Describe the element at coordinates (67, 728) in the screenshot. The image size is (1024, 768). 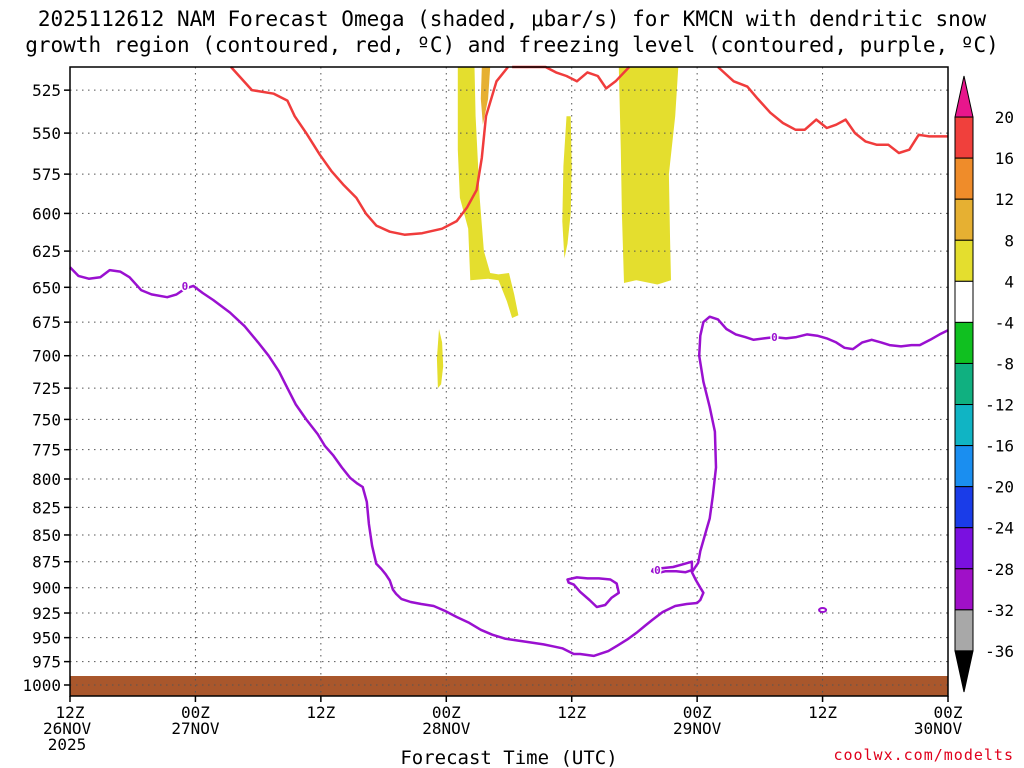
I see `x-tick-label-0-1: 26NOV` at that location.